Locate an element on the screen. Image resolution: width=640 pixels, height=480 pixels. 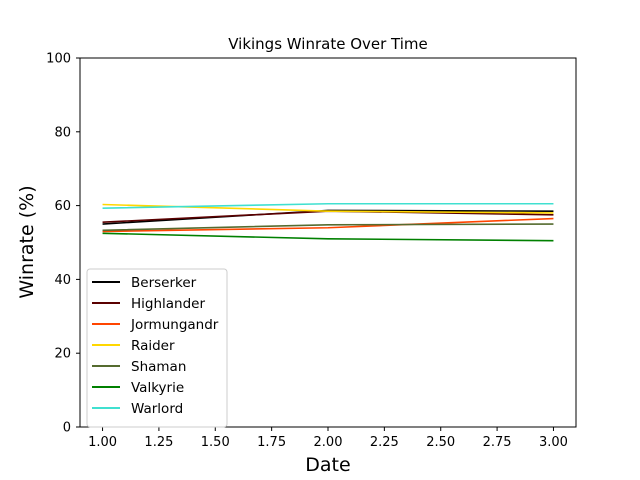
legend-label: Jormungandr is located at coordinates (174, 325).